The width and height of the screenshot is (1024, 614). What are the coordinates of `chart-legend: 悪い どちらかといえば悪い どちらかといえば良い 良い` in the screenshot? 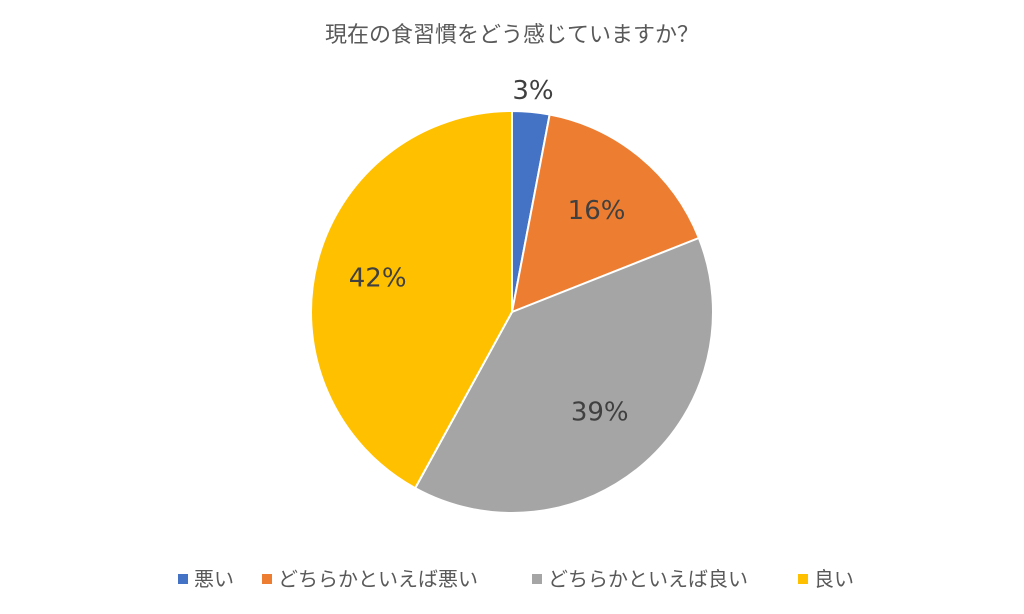 It's located at (516, 579).